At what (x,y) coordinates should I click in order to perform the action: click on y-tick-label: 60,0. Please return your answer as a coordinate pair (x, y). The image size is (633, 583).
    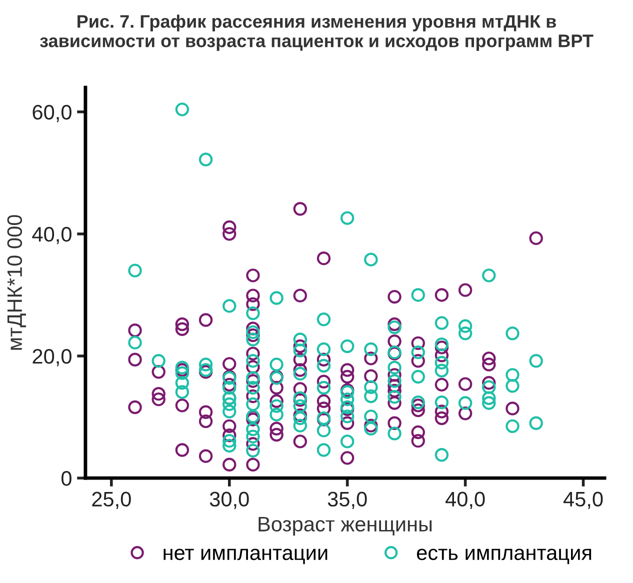
    Looking at the image, I should click on (52, 113).